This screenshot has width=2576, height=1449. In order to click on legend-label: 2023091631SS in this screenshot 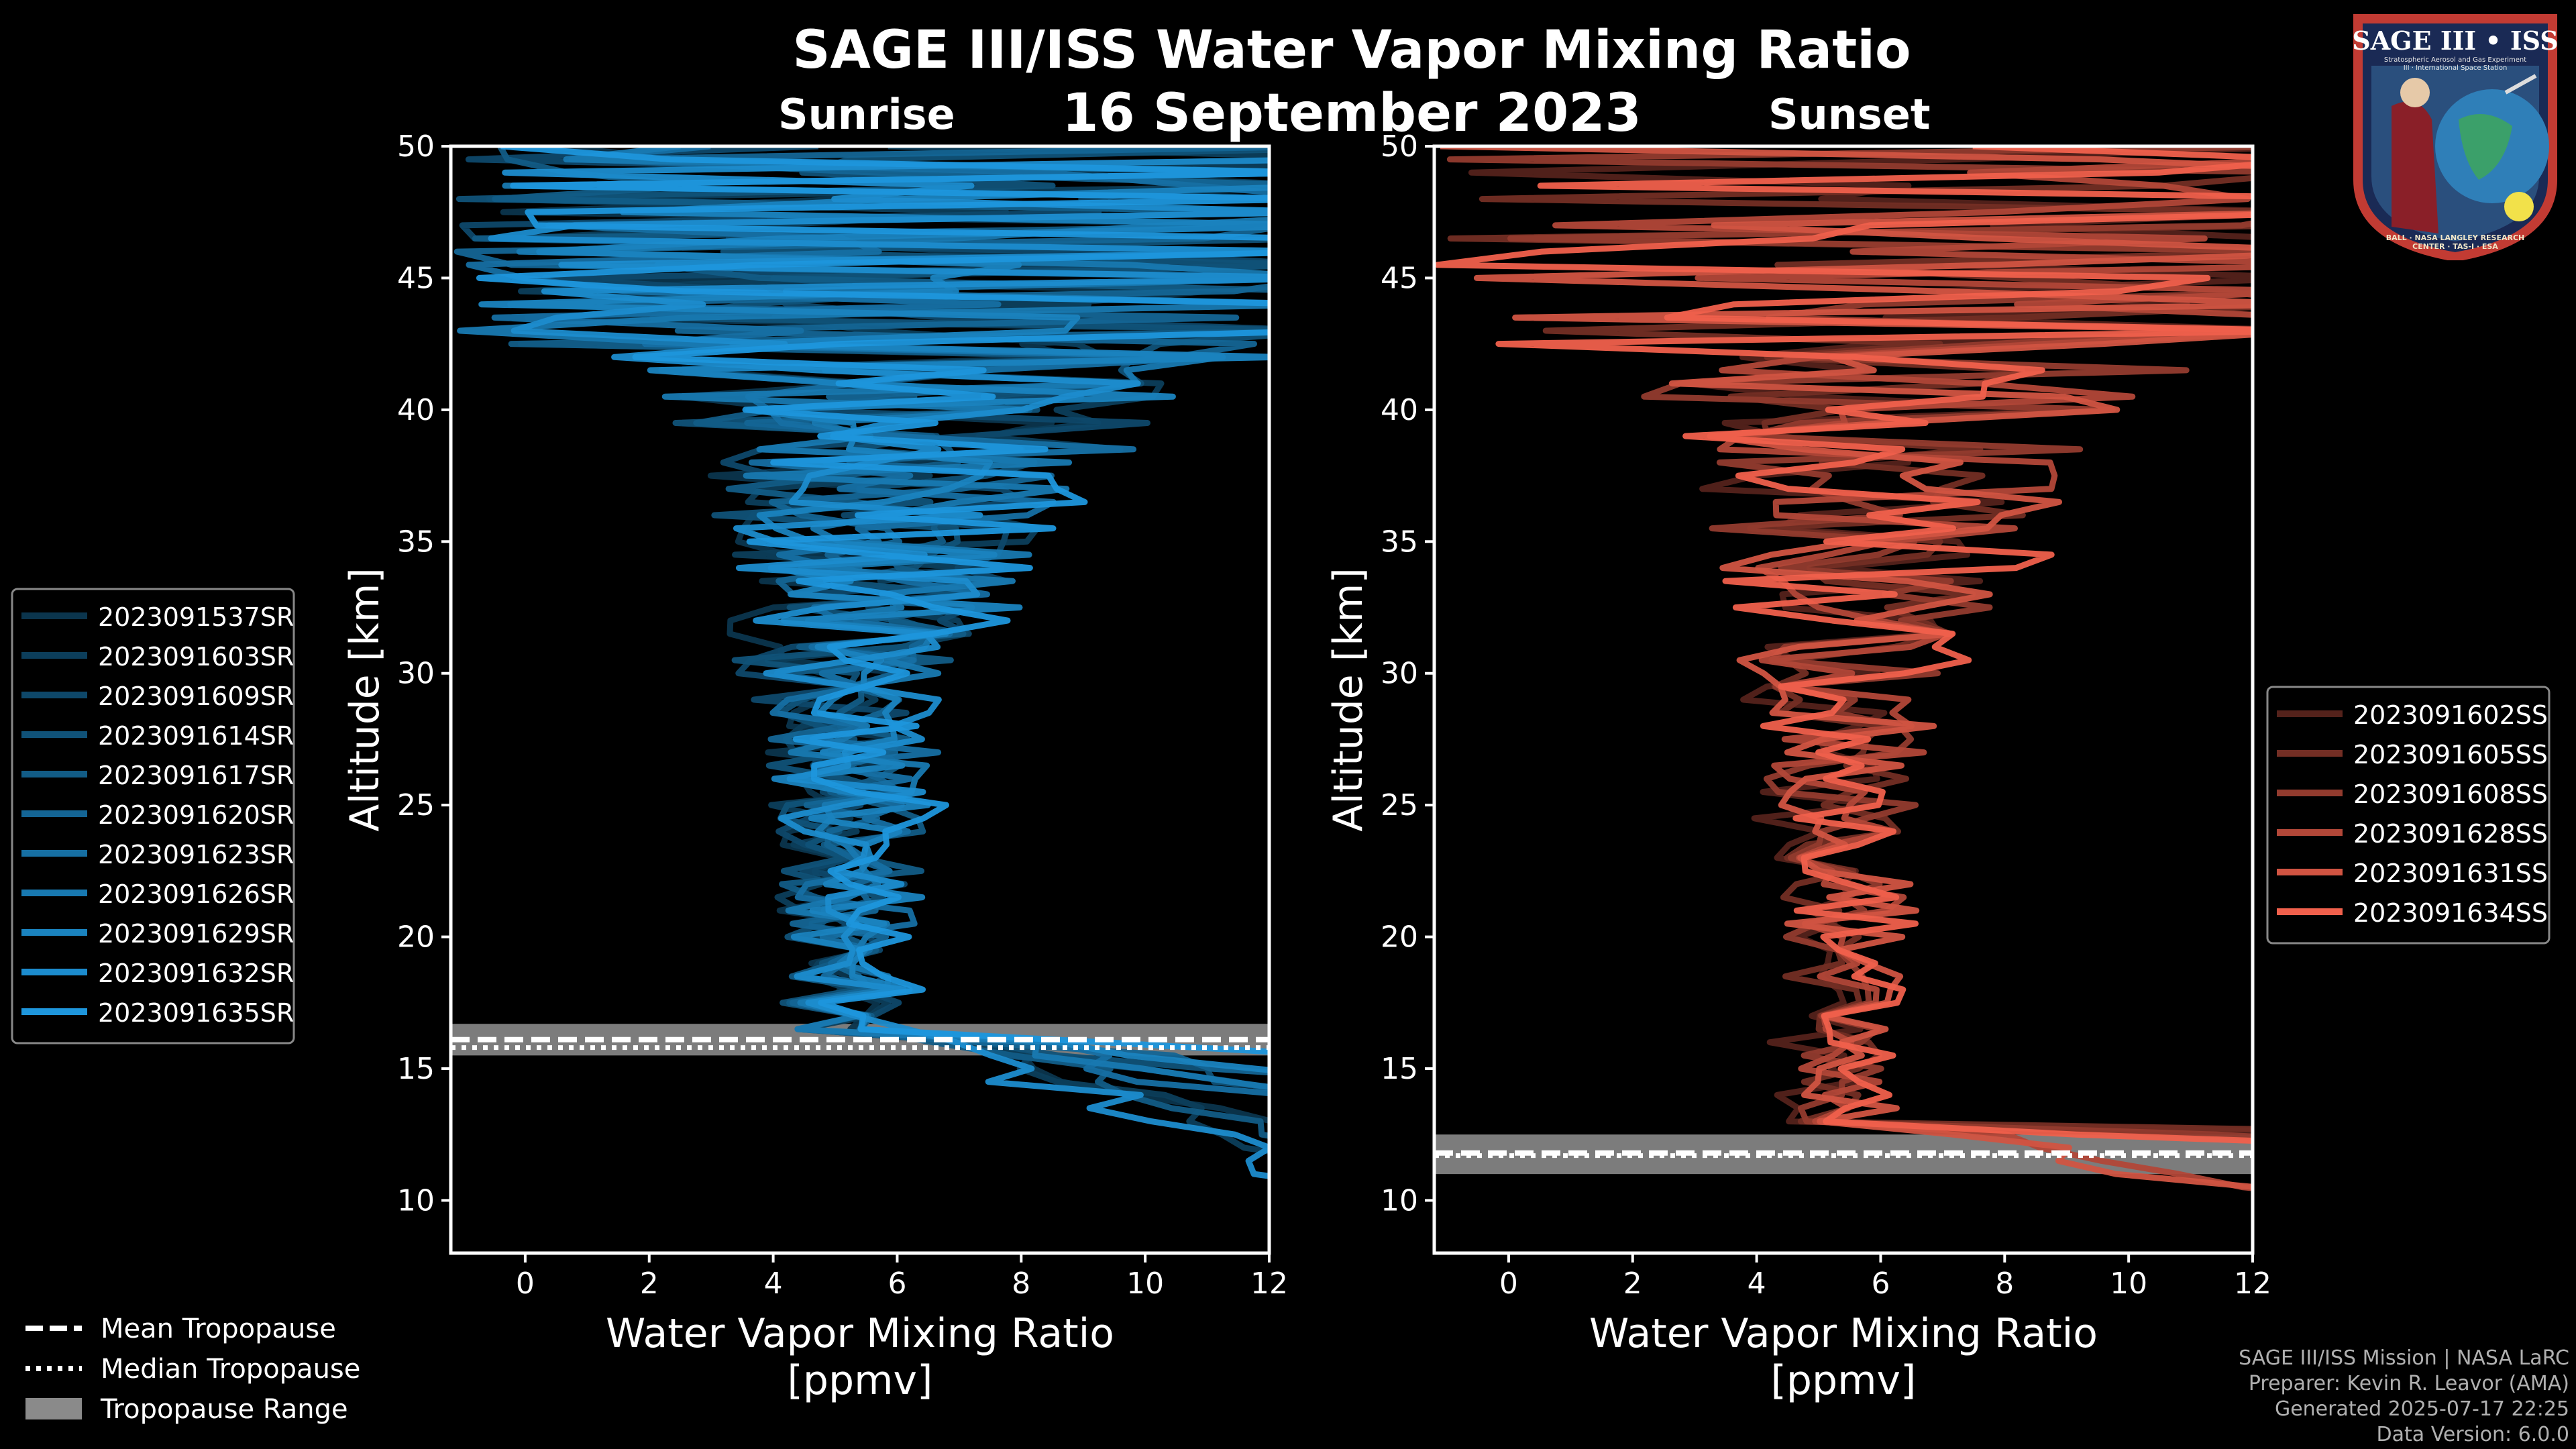, I will do `click(2450, 873)`.